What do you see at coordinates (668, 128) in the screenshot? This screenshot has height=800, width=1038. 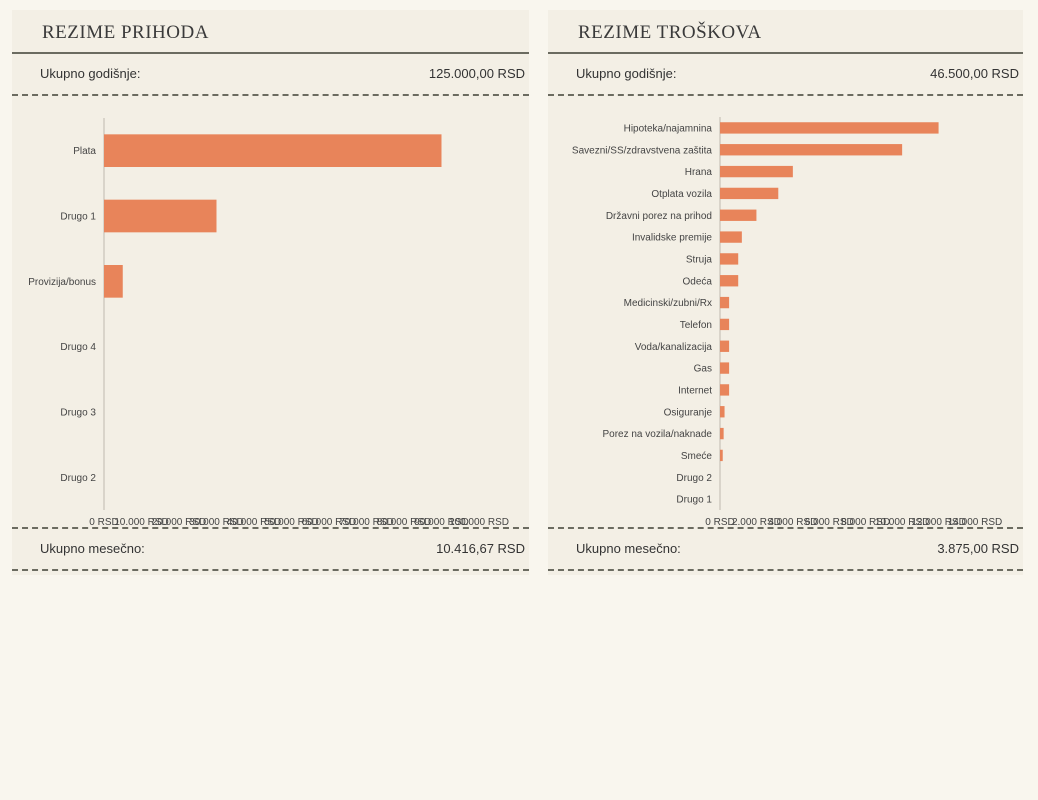 I see `expense-category-label: Hipoteka/najamnina` at bounding box center [668, 128].